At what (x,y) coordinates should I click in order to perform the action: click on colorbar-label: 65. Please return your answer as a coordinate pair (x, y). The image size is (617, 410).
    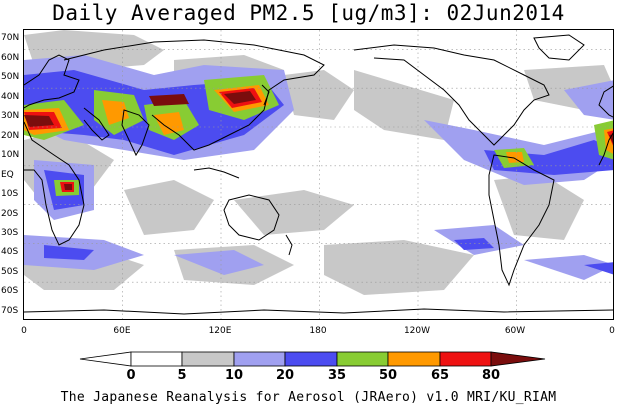
    Looking at the image, I should click on (440, 375).